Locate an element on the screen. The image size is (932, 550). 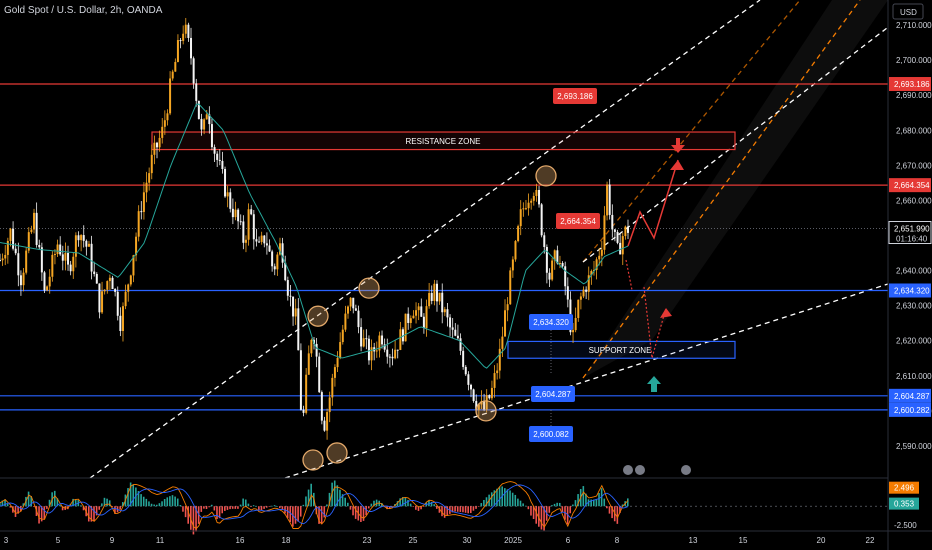
macd-axis-tag is located at coordinates (904, 487).